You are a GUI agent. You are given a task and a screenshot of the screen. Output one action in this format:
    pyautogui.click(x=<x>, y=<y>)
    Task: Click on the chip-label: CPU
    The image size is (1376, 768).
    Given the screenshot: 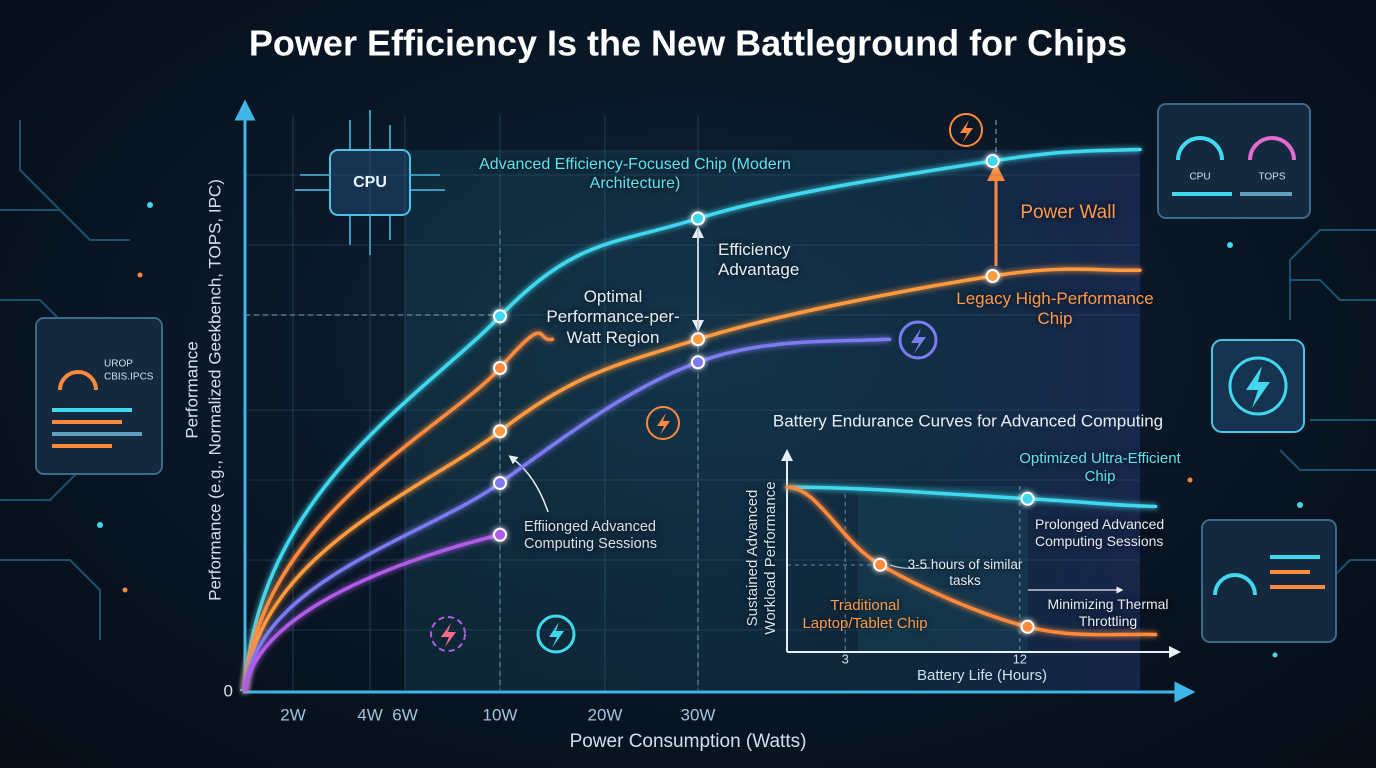 What is the action you would take?
    pyautogui.click(x=370, y=182)
    